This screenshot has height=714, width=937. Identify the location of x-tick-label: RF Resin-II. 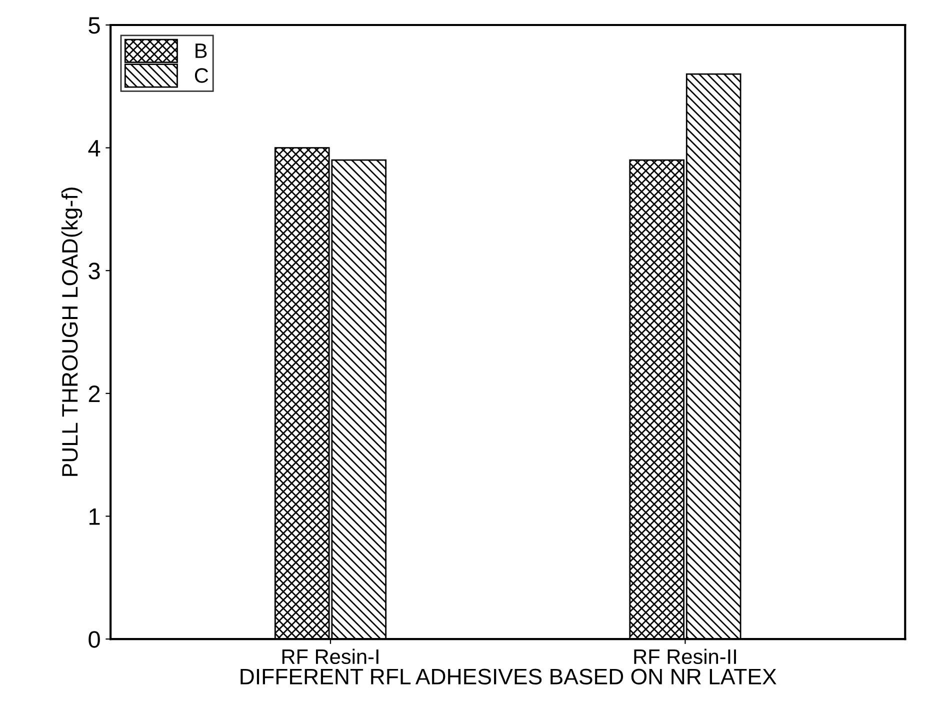
(685, 656).